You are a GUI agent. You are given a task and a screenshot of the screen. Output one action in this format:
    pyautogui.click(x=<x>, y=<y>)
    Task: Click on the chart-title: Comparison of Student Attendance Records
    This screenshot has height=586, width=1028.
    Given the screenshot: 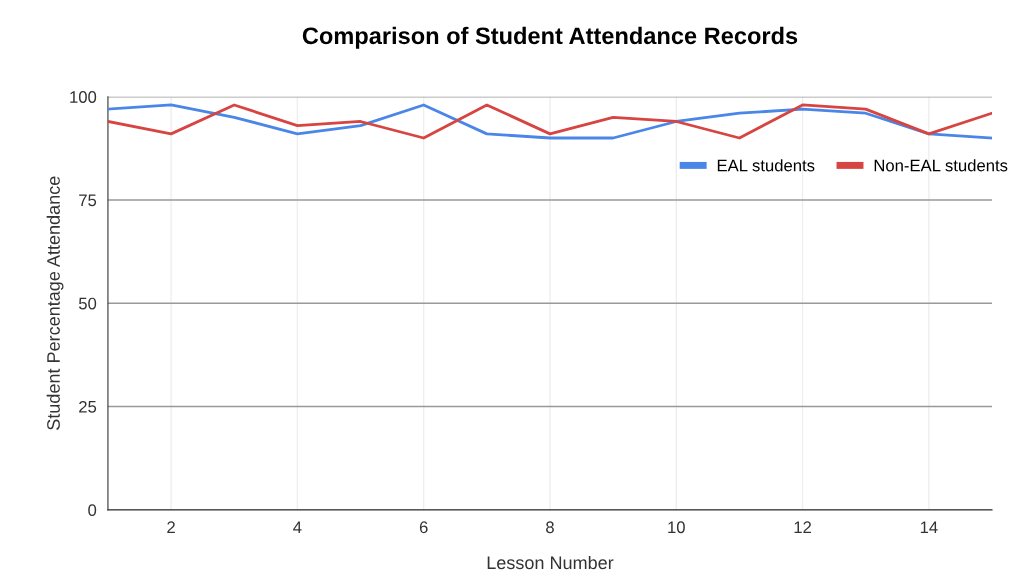 What is the action you would take?
    pyautogui.click(x=550, y=37)
    